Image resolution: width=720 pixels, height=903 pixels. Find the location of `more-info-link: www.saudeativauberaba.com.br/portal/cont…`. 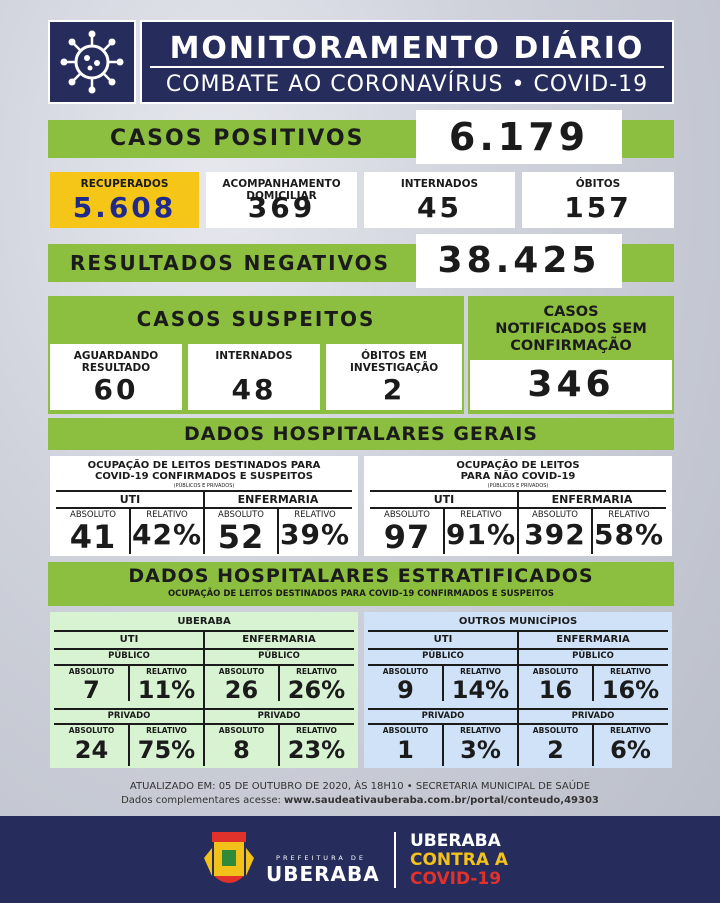

more-info-link: www.saudeativauberaba.com.br/portal/cont… is located at coordinates (441, 800).